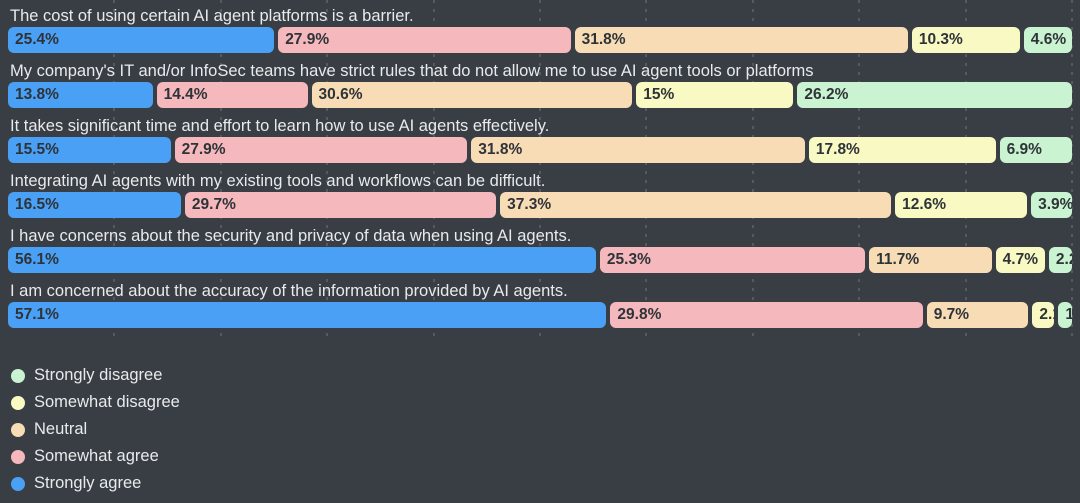 The width and height of the screenshot is (1080, 503). I want to click on bar-segment-strongly-agree: 57.1%, so click(307, 315).